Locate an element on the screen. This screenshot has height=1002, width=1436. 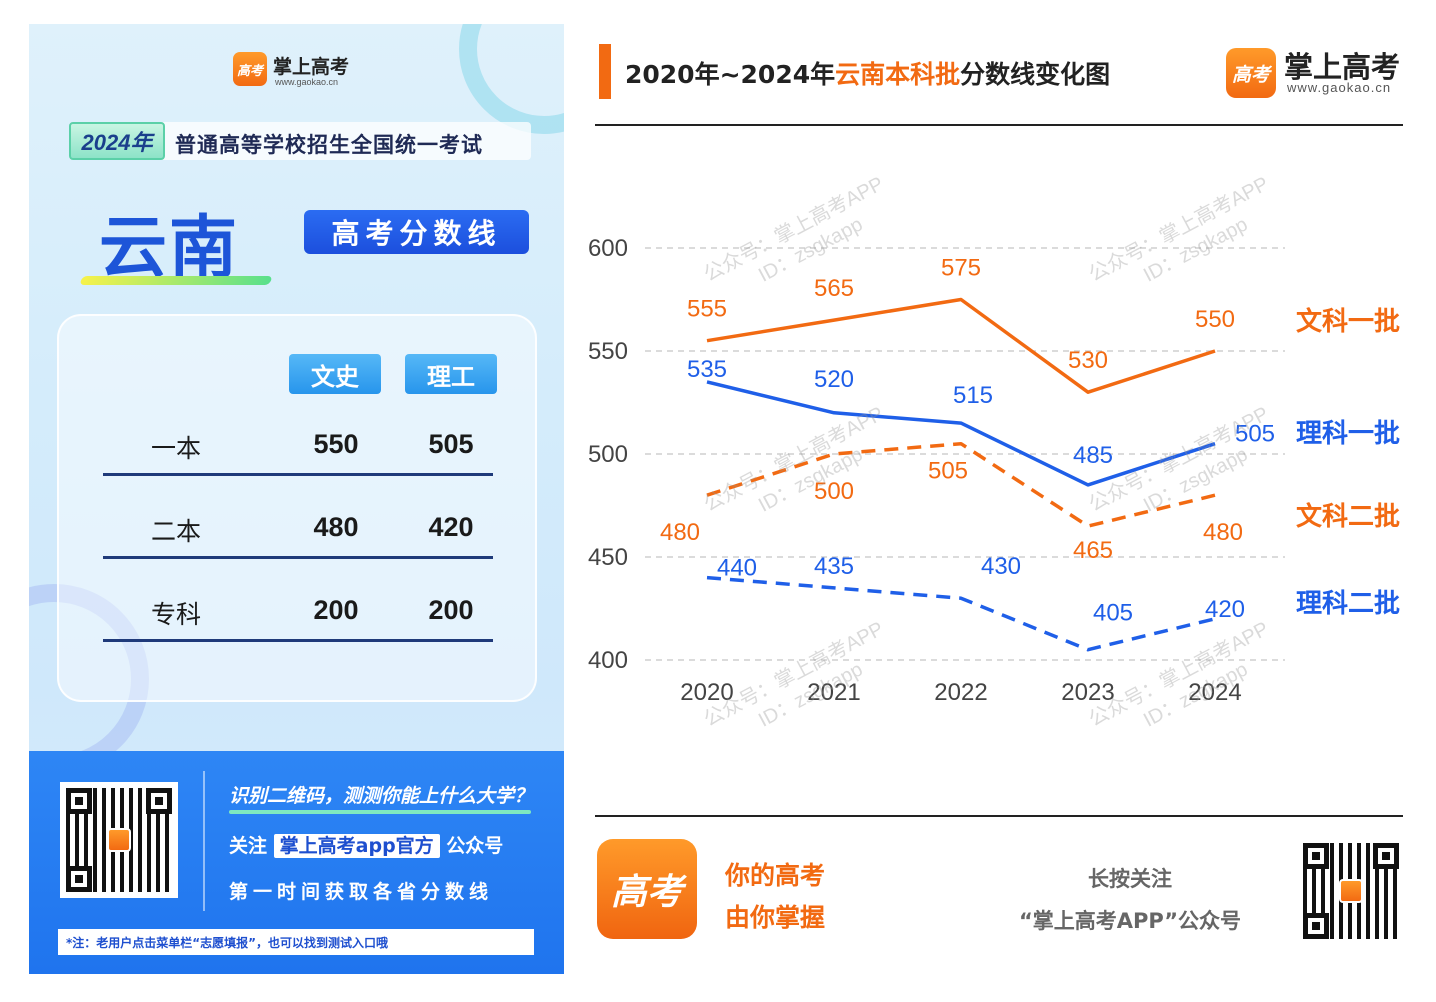
promo-slogan: 你的高考 由你掌握 is located at coordinates (775, 897).